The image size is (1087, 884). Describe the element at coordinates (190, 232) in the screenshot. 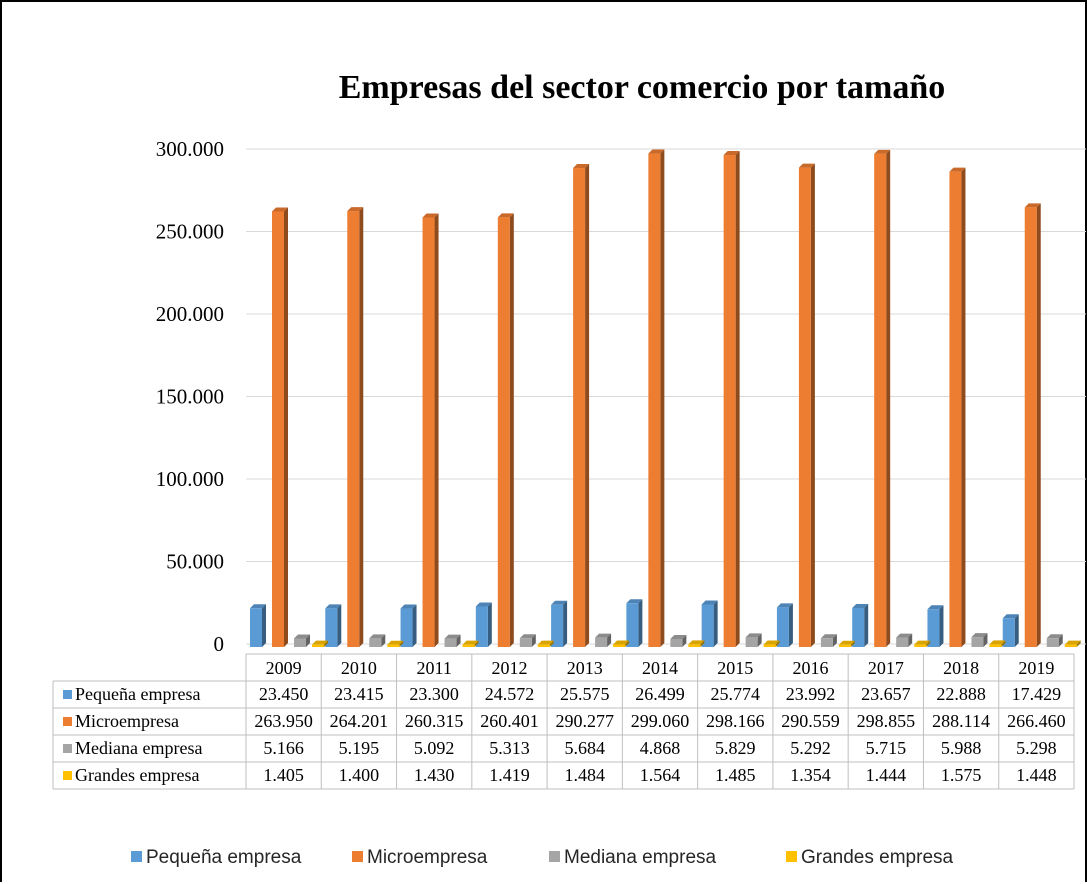

I see `y-tick-label: 250.000` at that location.